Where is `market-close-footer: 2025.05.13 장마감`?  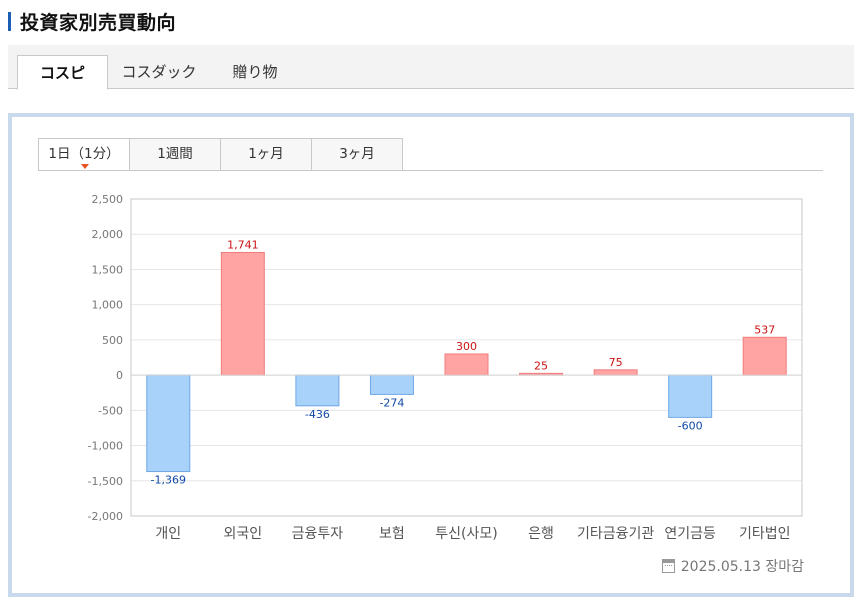
market-close-footer: 2025.05.13 장마감 is located at coordinates (732, 566).